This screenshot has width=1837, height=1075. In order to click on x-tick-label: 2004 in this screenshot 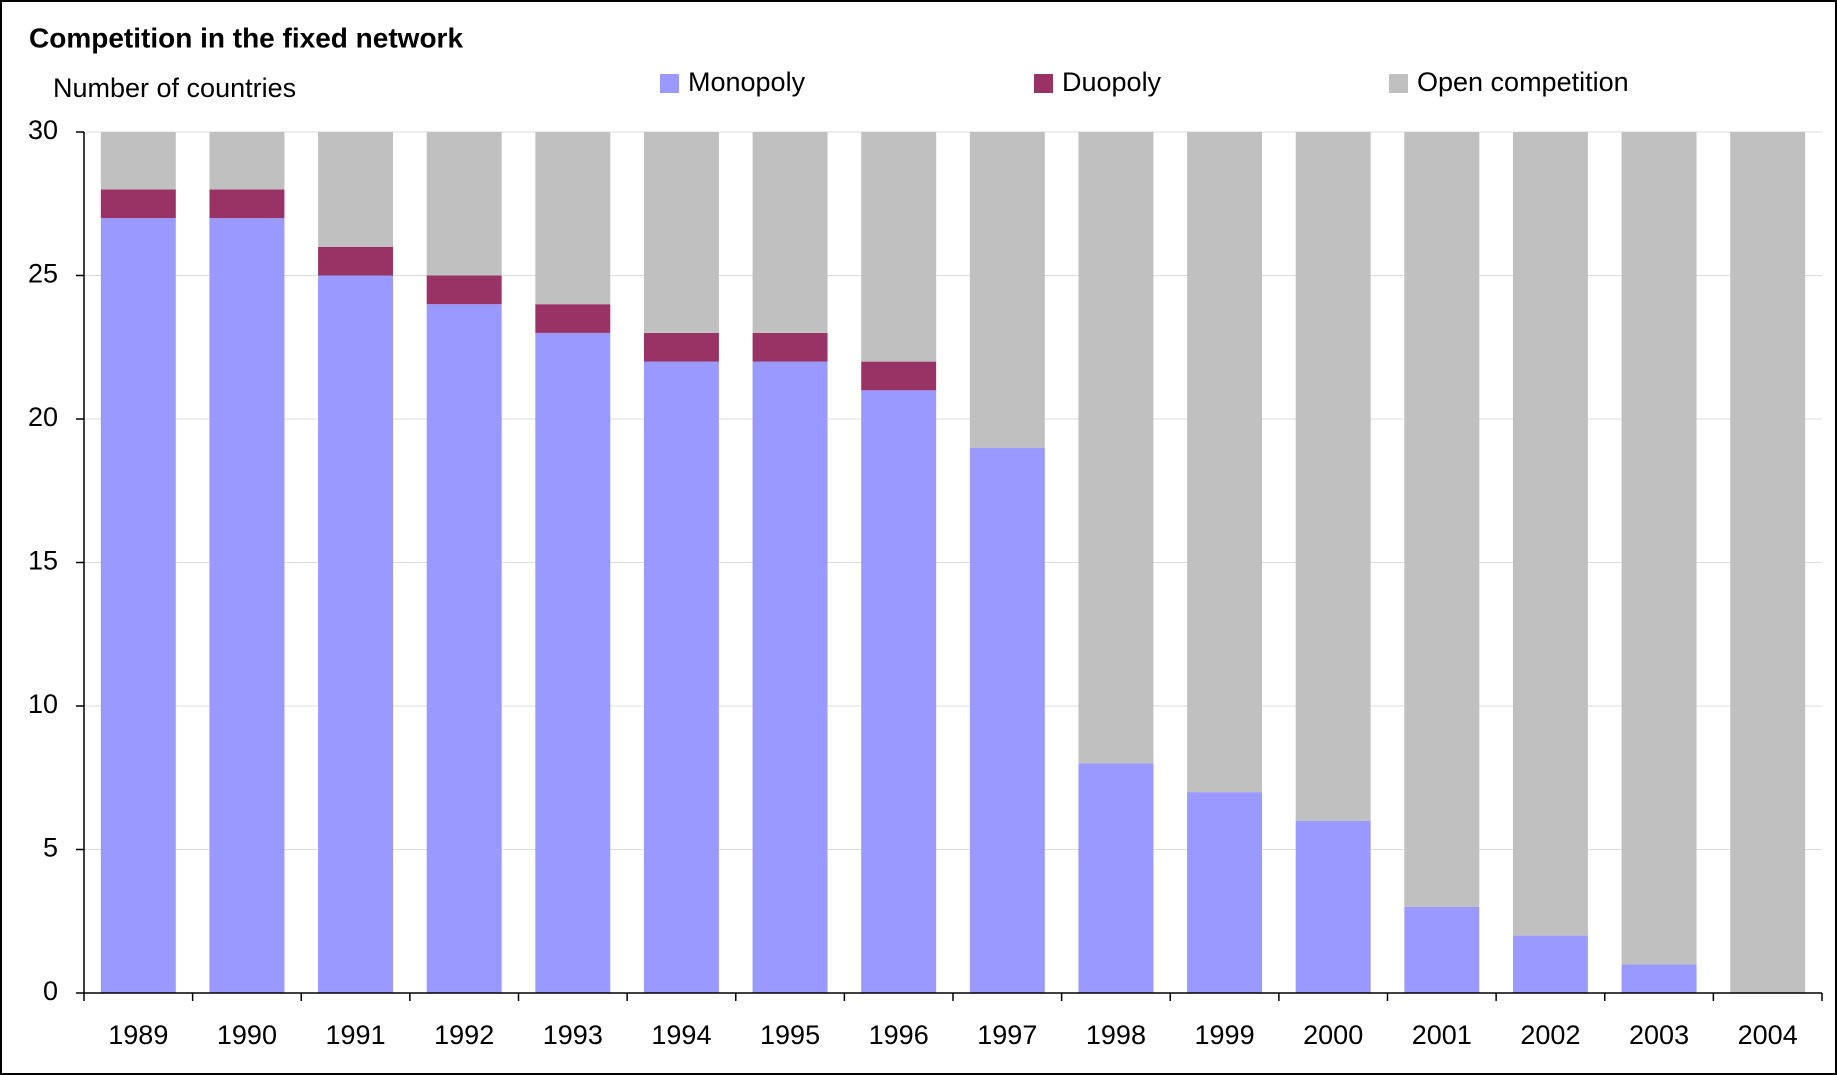, I will do `click(1768, 1035)`.